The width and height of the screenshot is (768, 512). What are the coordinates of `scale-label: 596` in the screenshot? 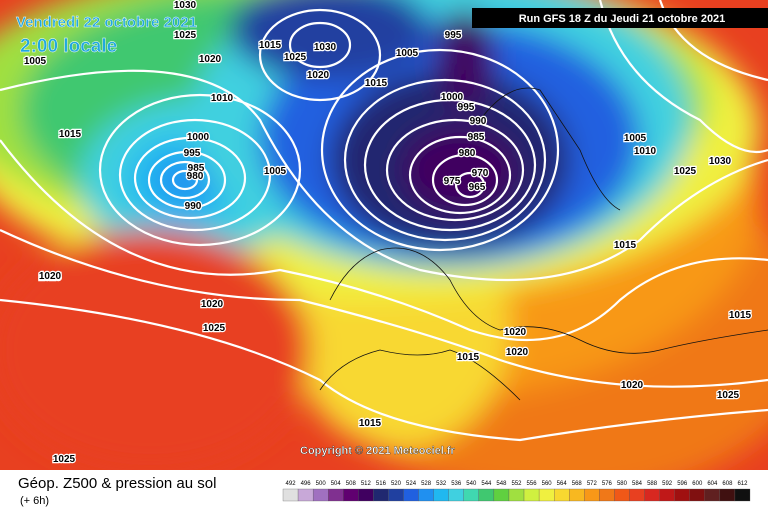 It's located at (682, 484).